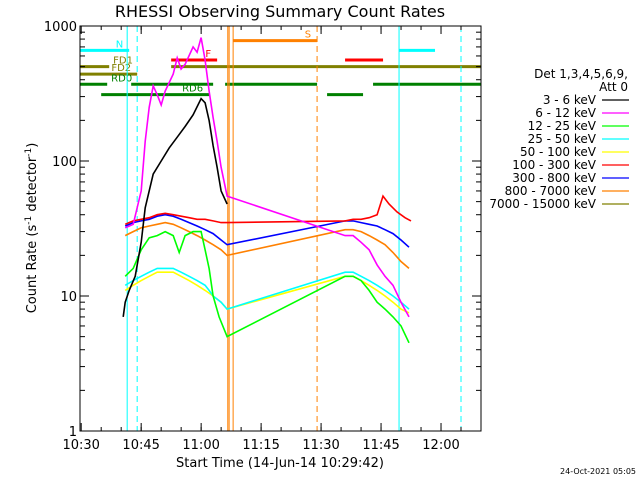 Image resolution: width=640 pixels, height=480 pixels. Describe the element at coordinates (551, 191) in the screenshot. I see `legend-label-800-7000-kev: 800 - 7000 keV` at that location.